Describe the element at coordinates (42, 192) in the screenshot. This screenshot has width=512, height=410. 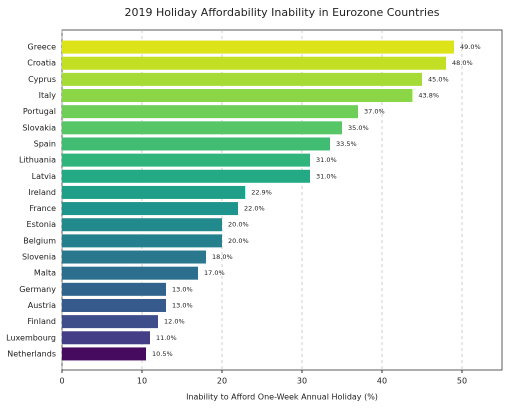
I see `y-tick-label: Ireland` at that location.